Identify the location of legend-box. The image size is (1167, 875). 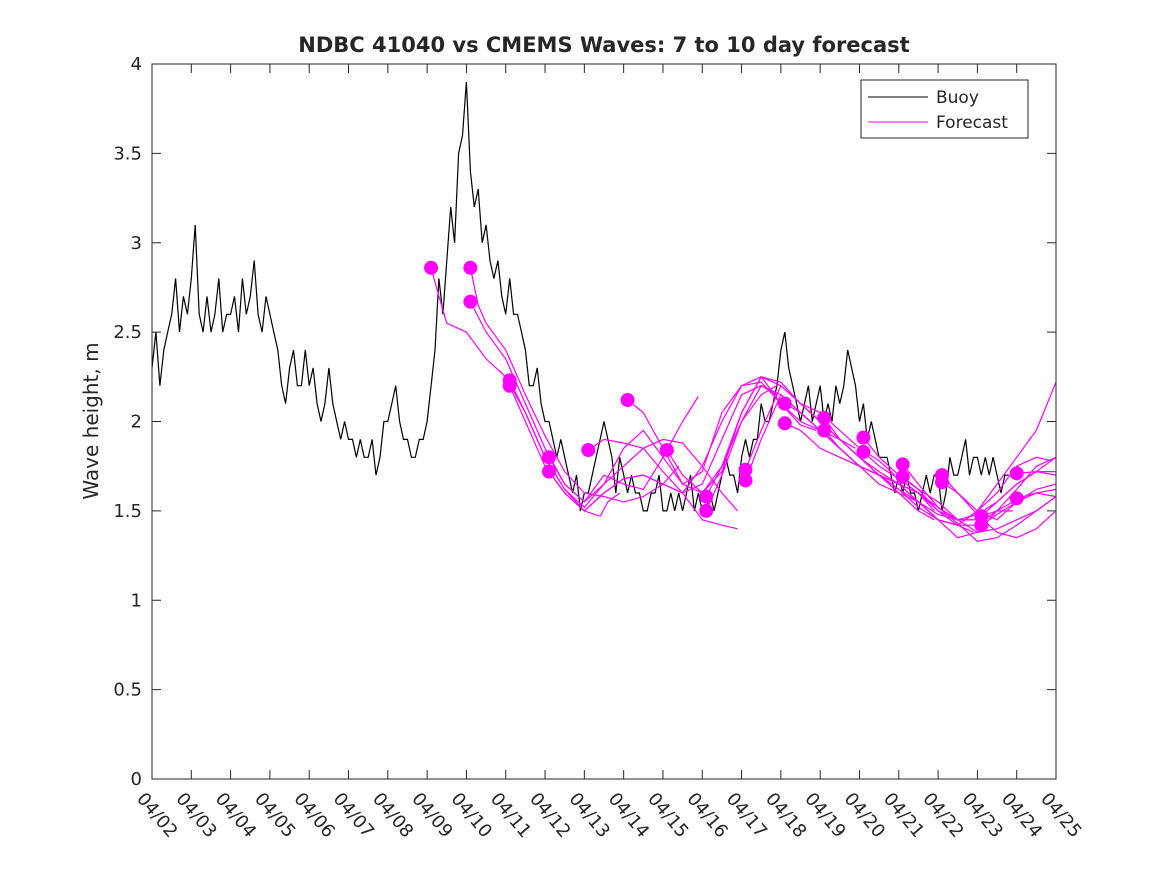
(944, 109).